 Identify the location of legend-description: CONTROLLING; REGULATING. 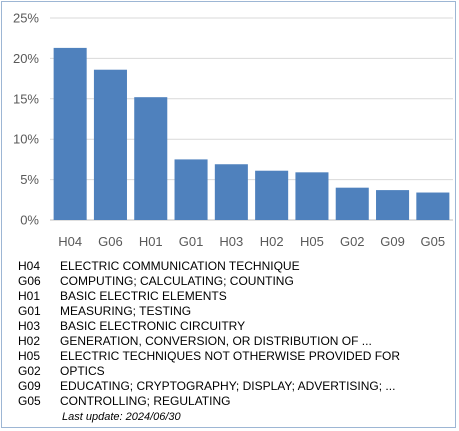
(145, 401).